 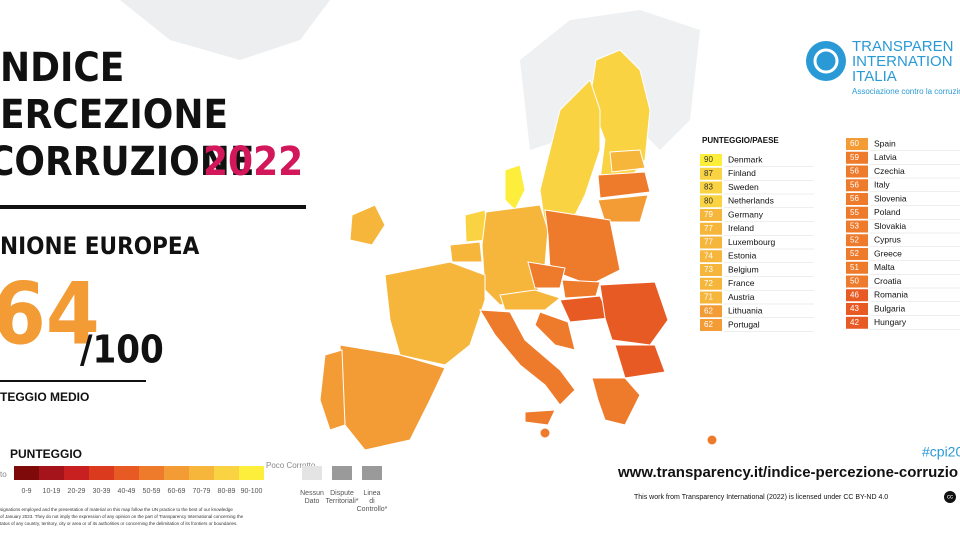 I want to click on belgium, so click(x=466, y=252).